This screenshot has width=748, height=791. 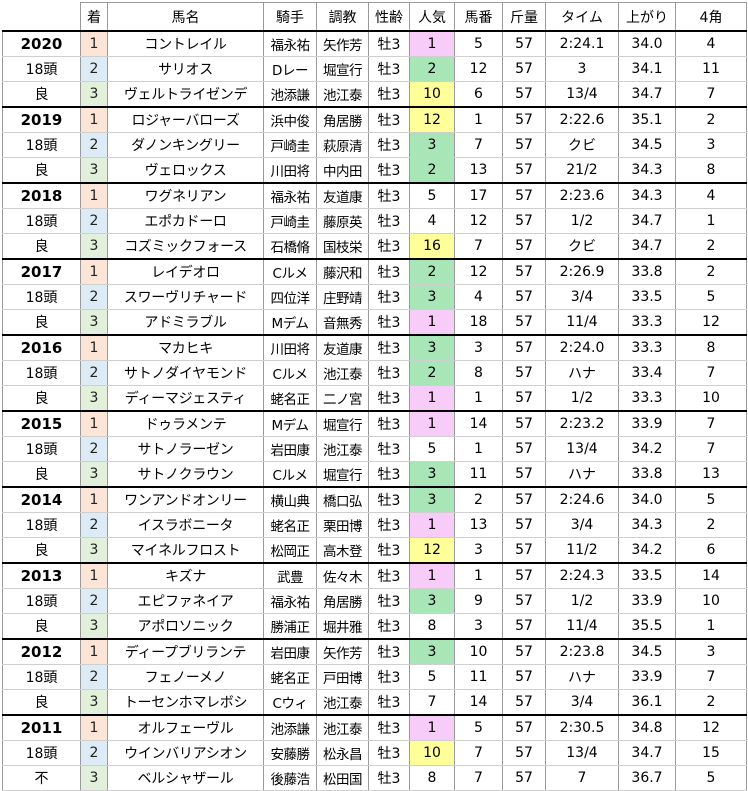 What do you see at coordinates (41, 778) in the screenshot?
I see `race-info-cell: 不` at bounding box center [41, 778].